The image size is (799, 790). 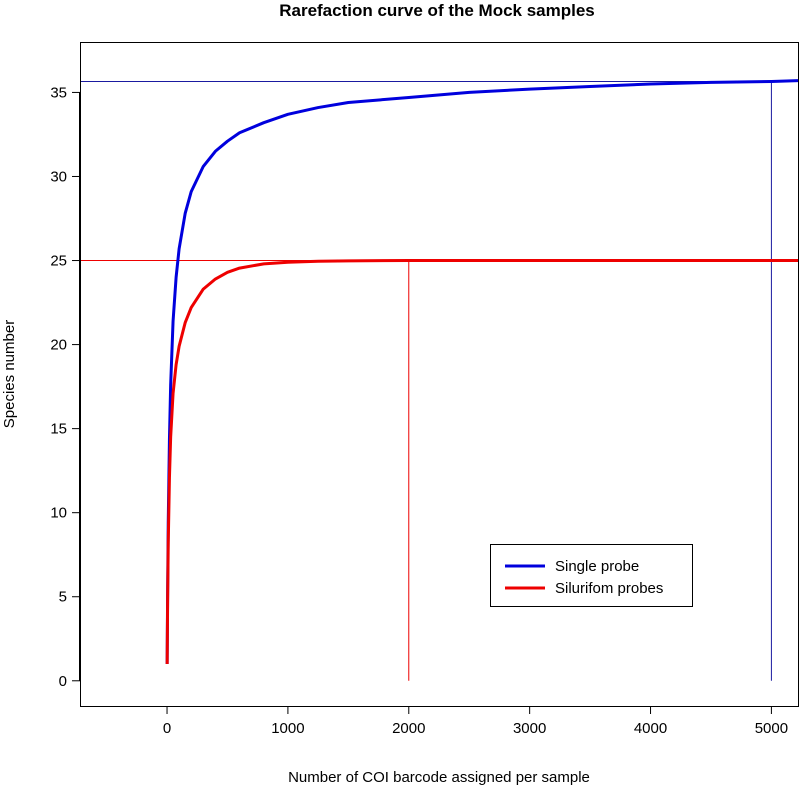 What do you see at coordinates (58, 92) in the screenshot?
I see `y-tick-label-35: 35` at bounding box center [58, 92].